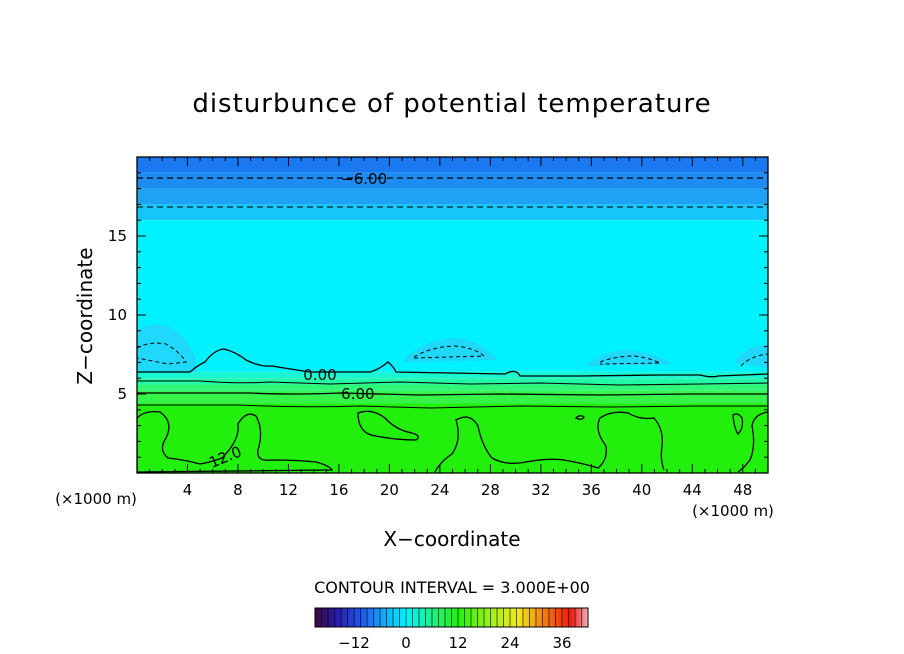 The height and width of the screenshot is (654, 904). What do you see at coordinates (406, 643) in the screenshot?
I see `colorbar-tick-label: 0` at bounding box center [406, 643].